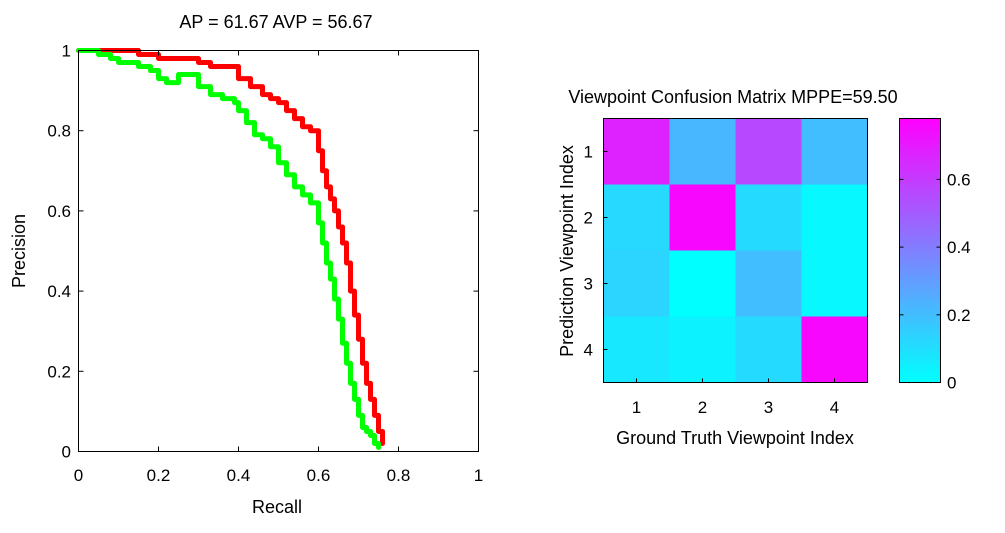 The image size is (1005, 533). Describe the element at coordinates (588, 284) in the screenshot. I see `cm-y-tick-label: 3` at that location.